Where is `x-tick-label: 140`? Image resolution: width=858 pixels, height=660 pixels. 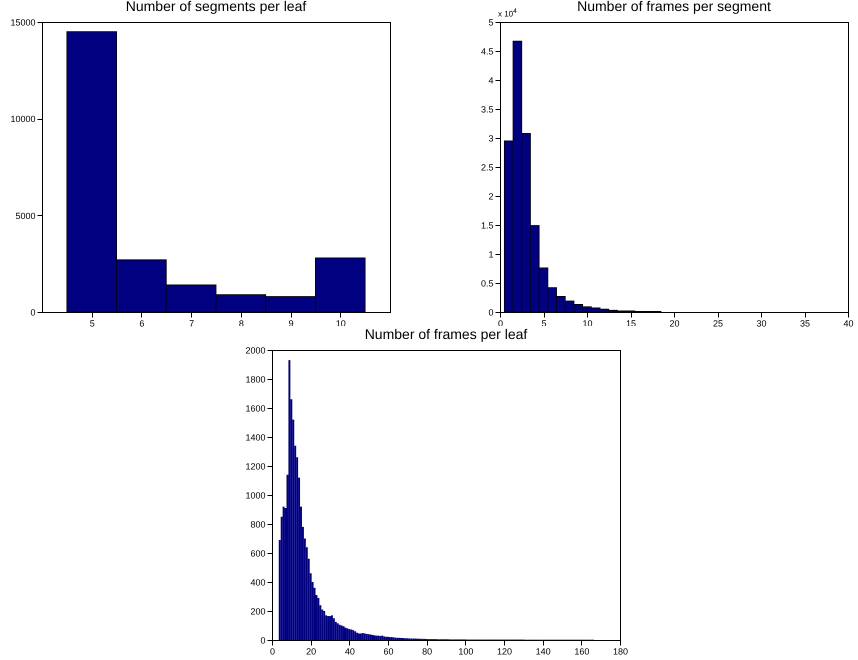 x-tick-label: 140 is located at coordinates (543, 651).